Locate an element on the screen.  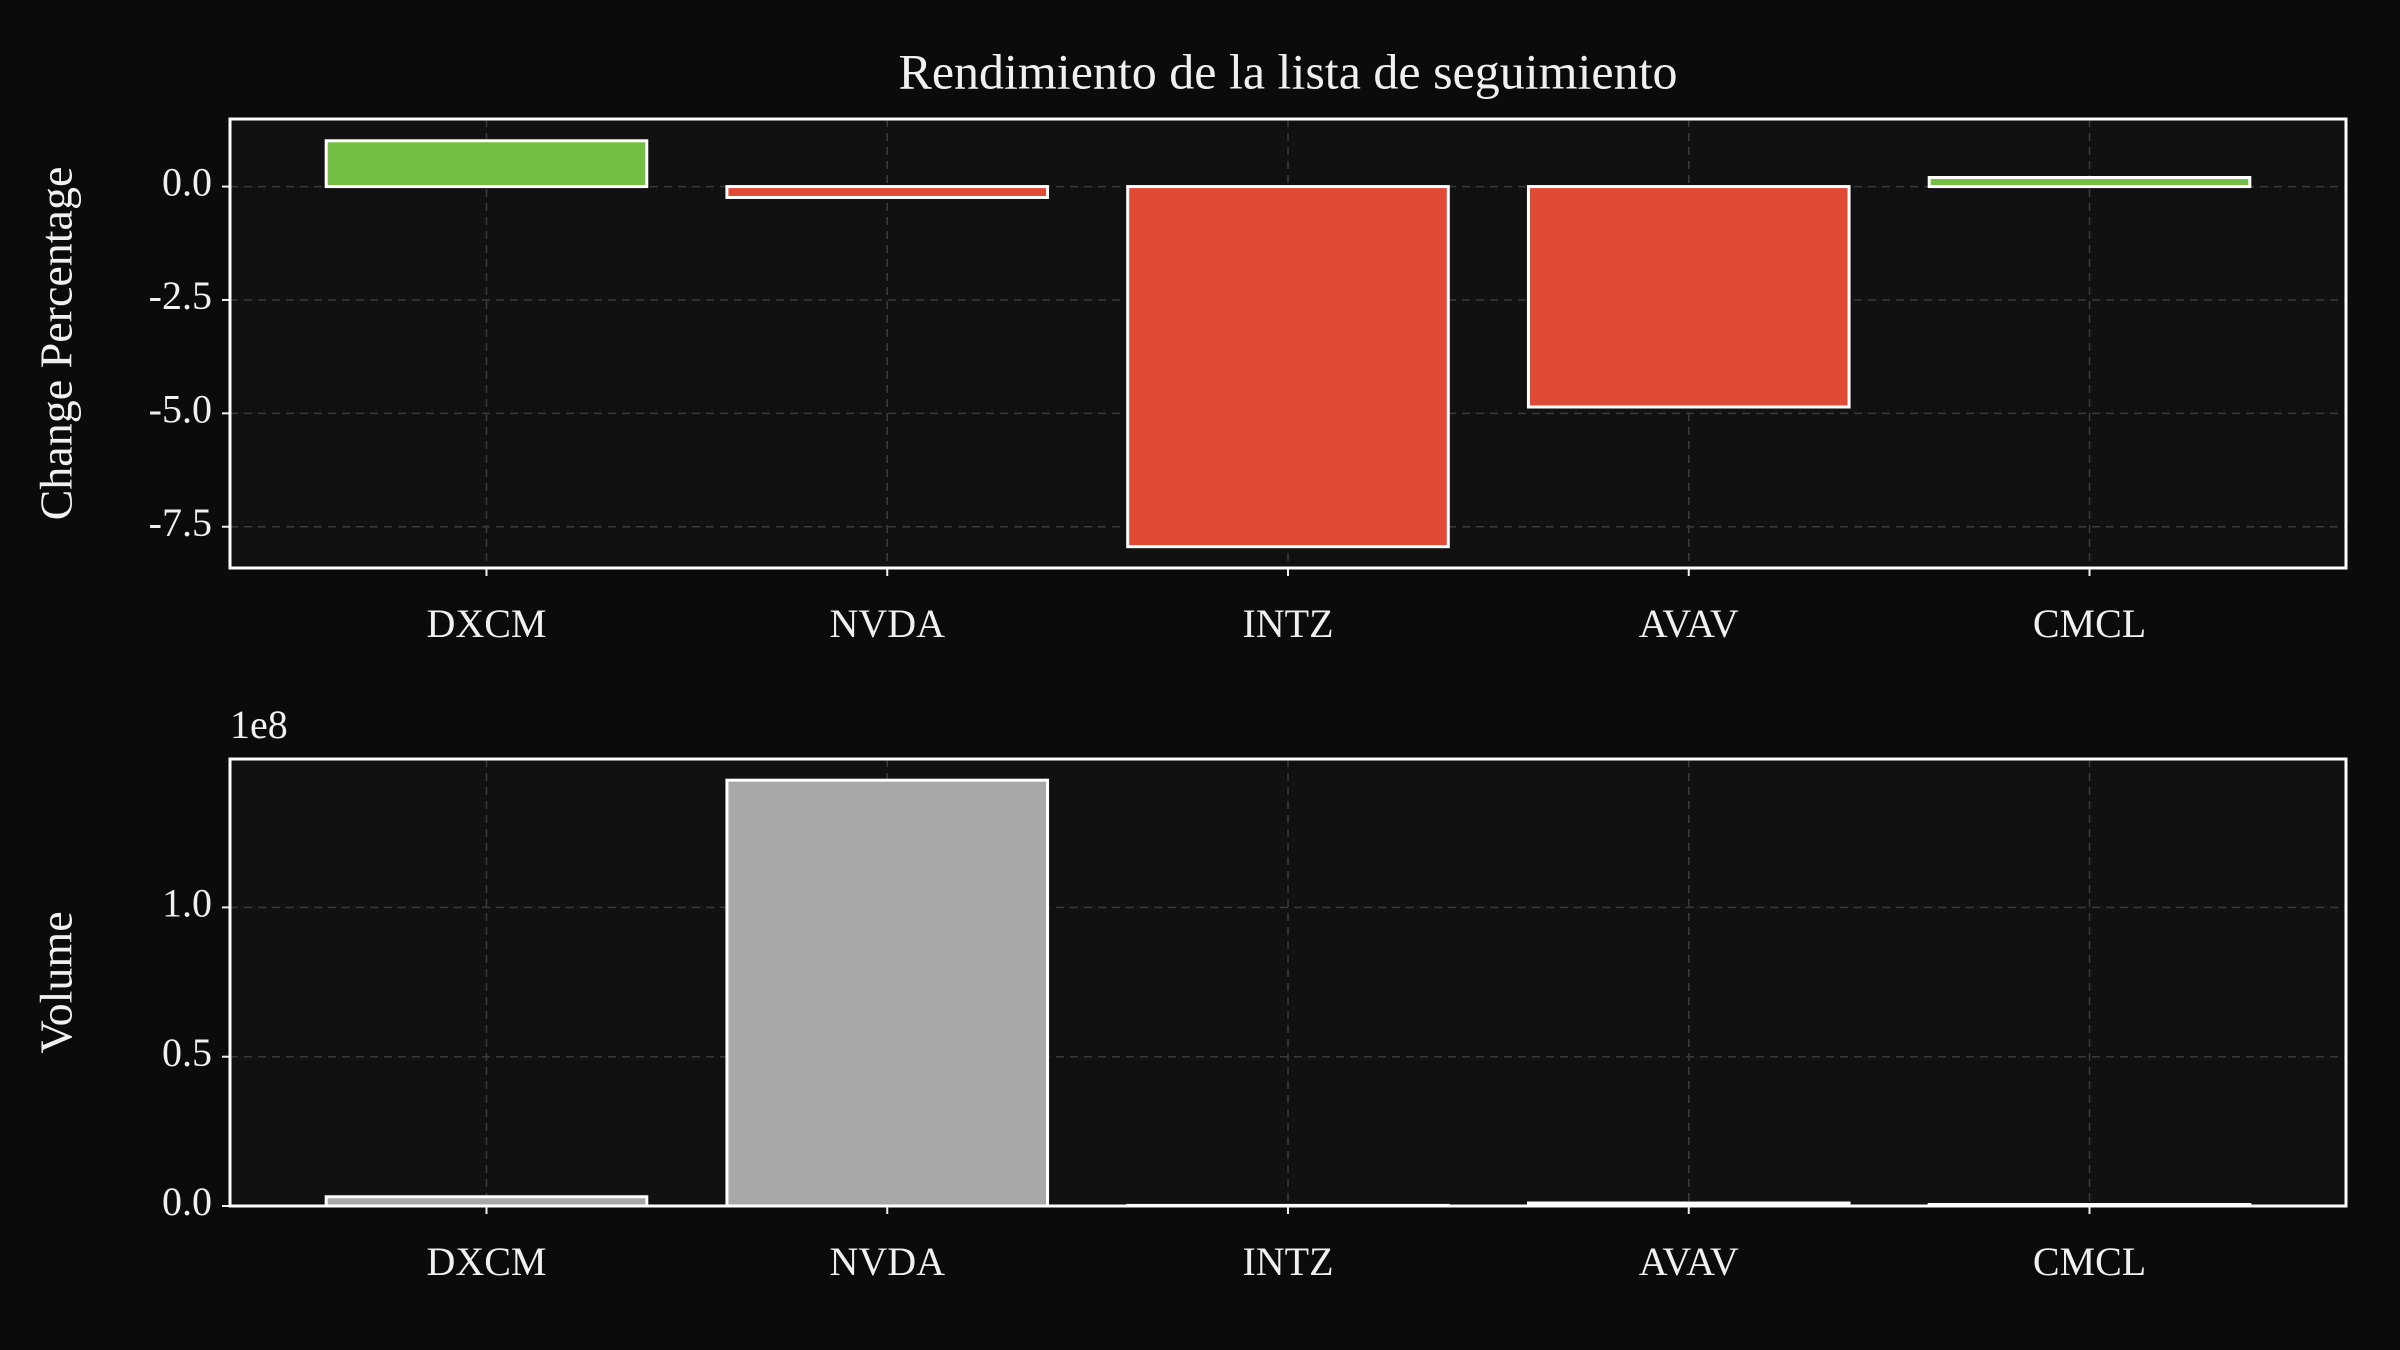
chart-title: Rendimiento de la lista de seguimiento is located at coordinates (1287, 71).